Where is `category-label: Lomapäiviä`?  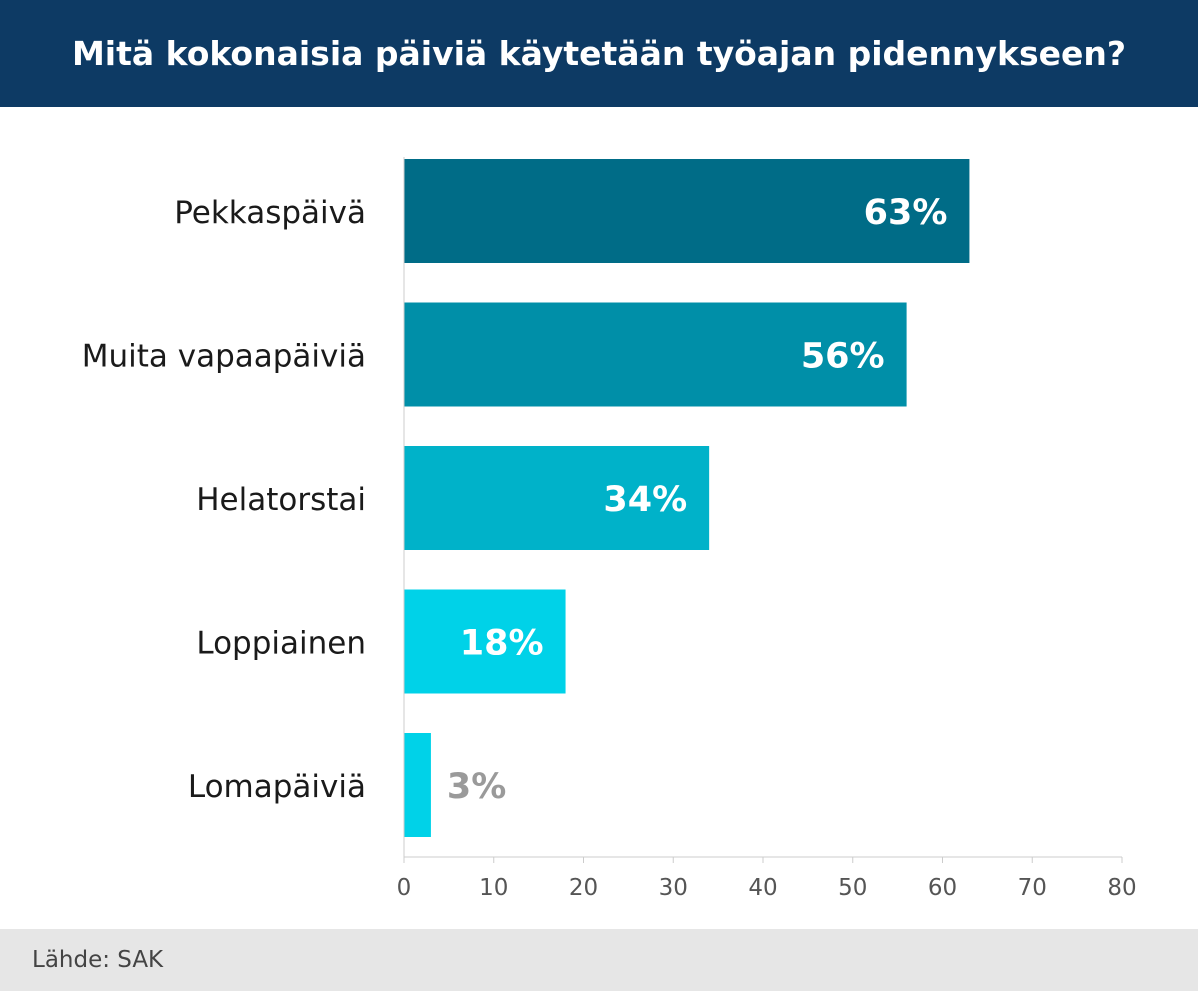
category-label: Lomapäiviä is located at coordinates (277, 787).